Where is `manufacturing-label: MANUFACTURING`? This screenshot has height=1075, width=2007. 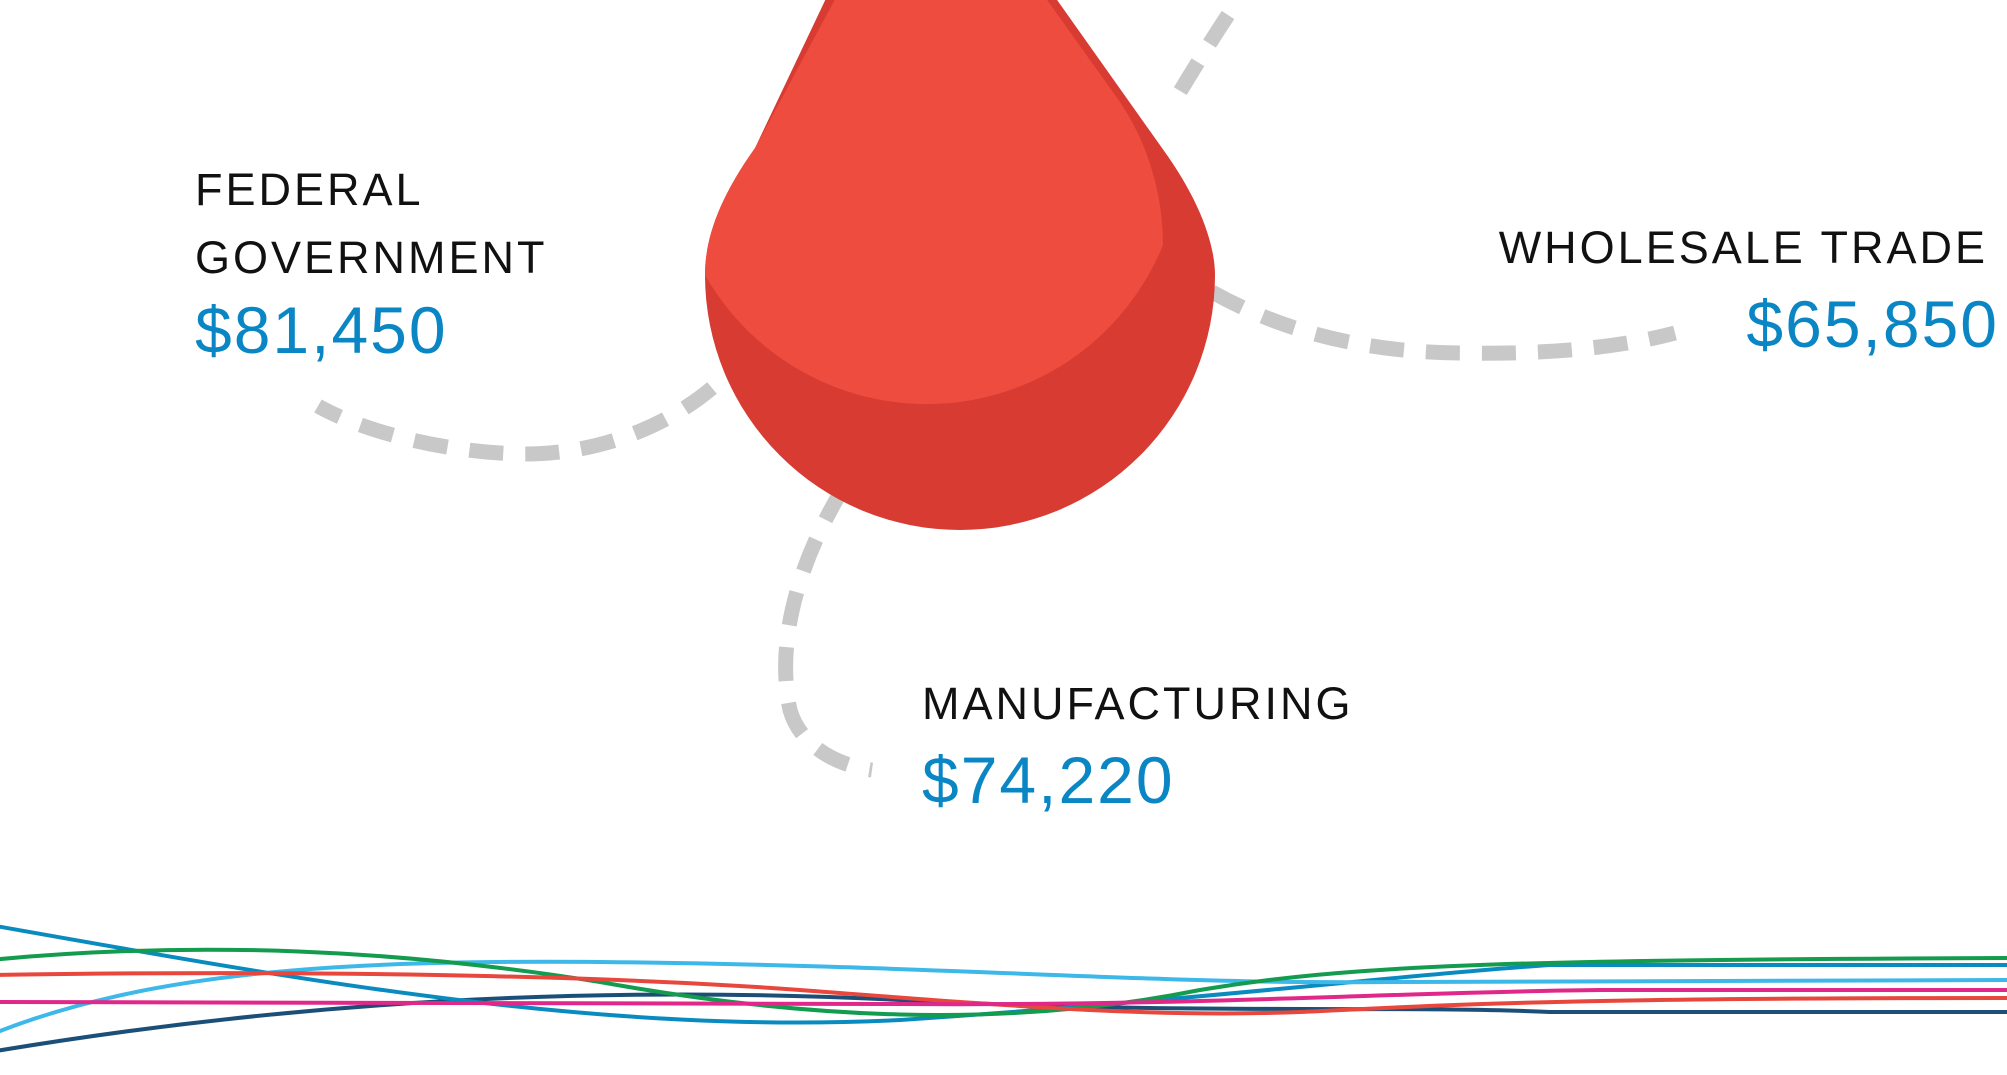
manufacturing-label: MANUFACTURING is located at coordinates (1138, 703).